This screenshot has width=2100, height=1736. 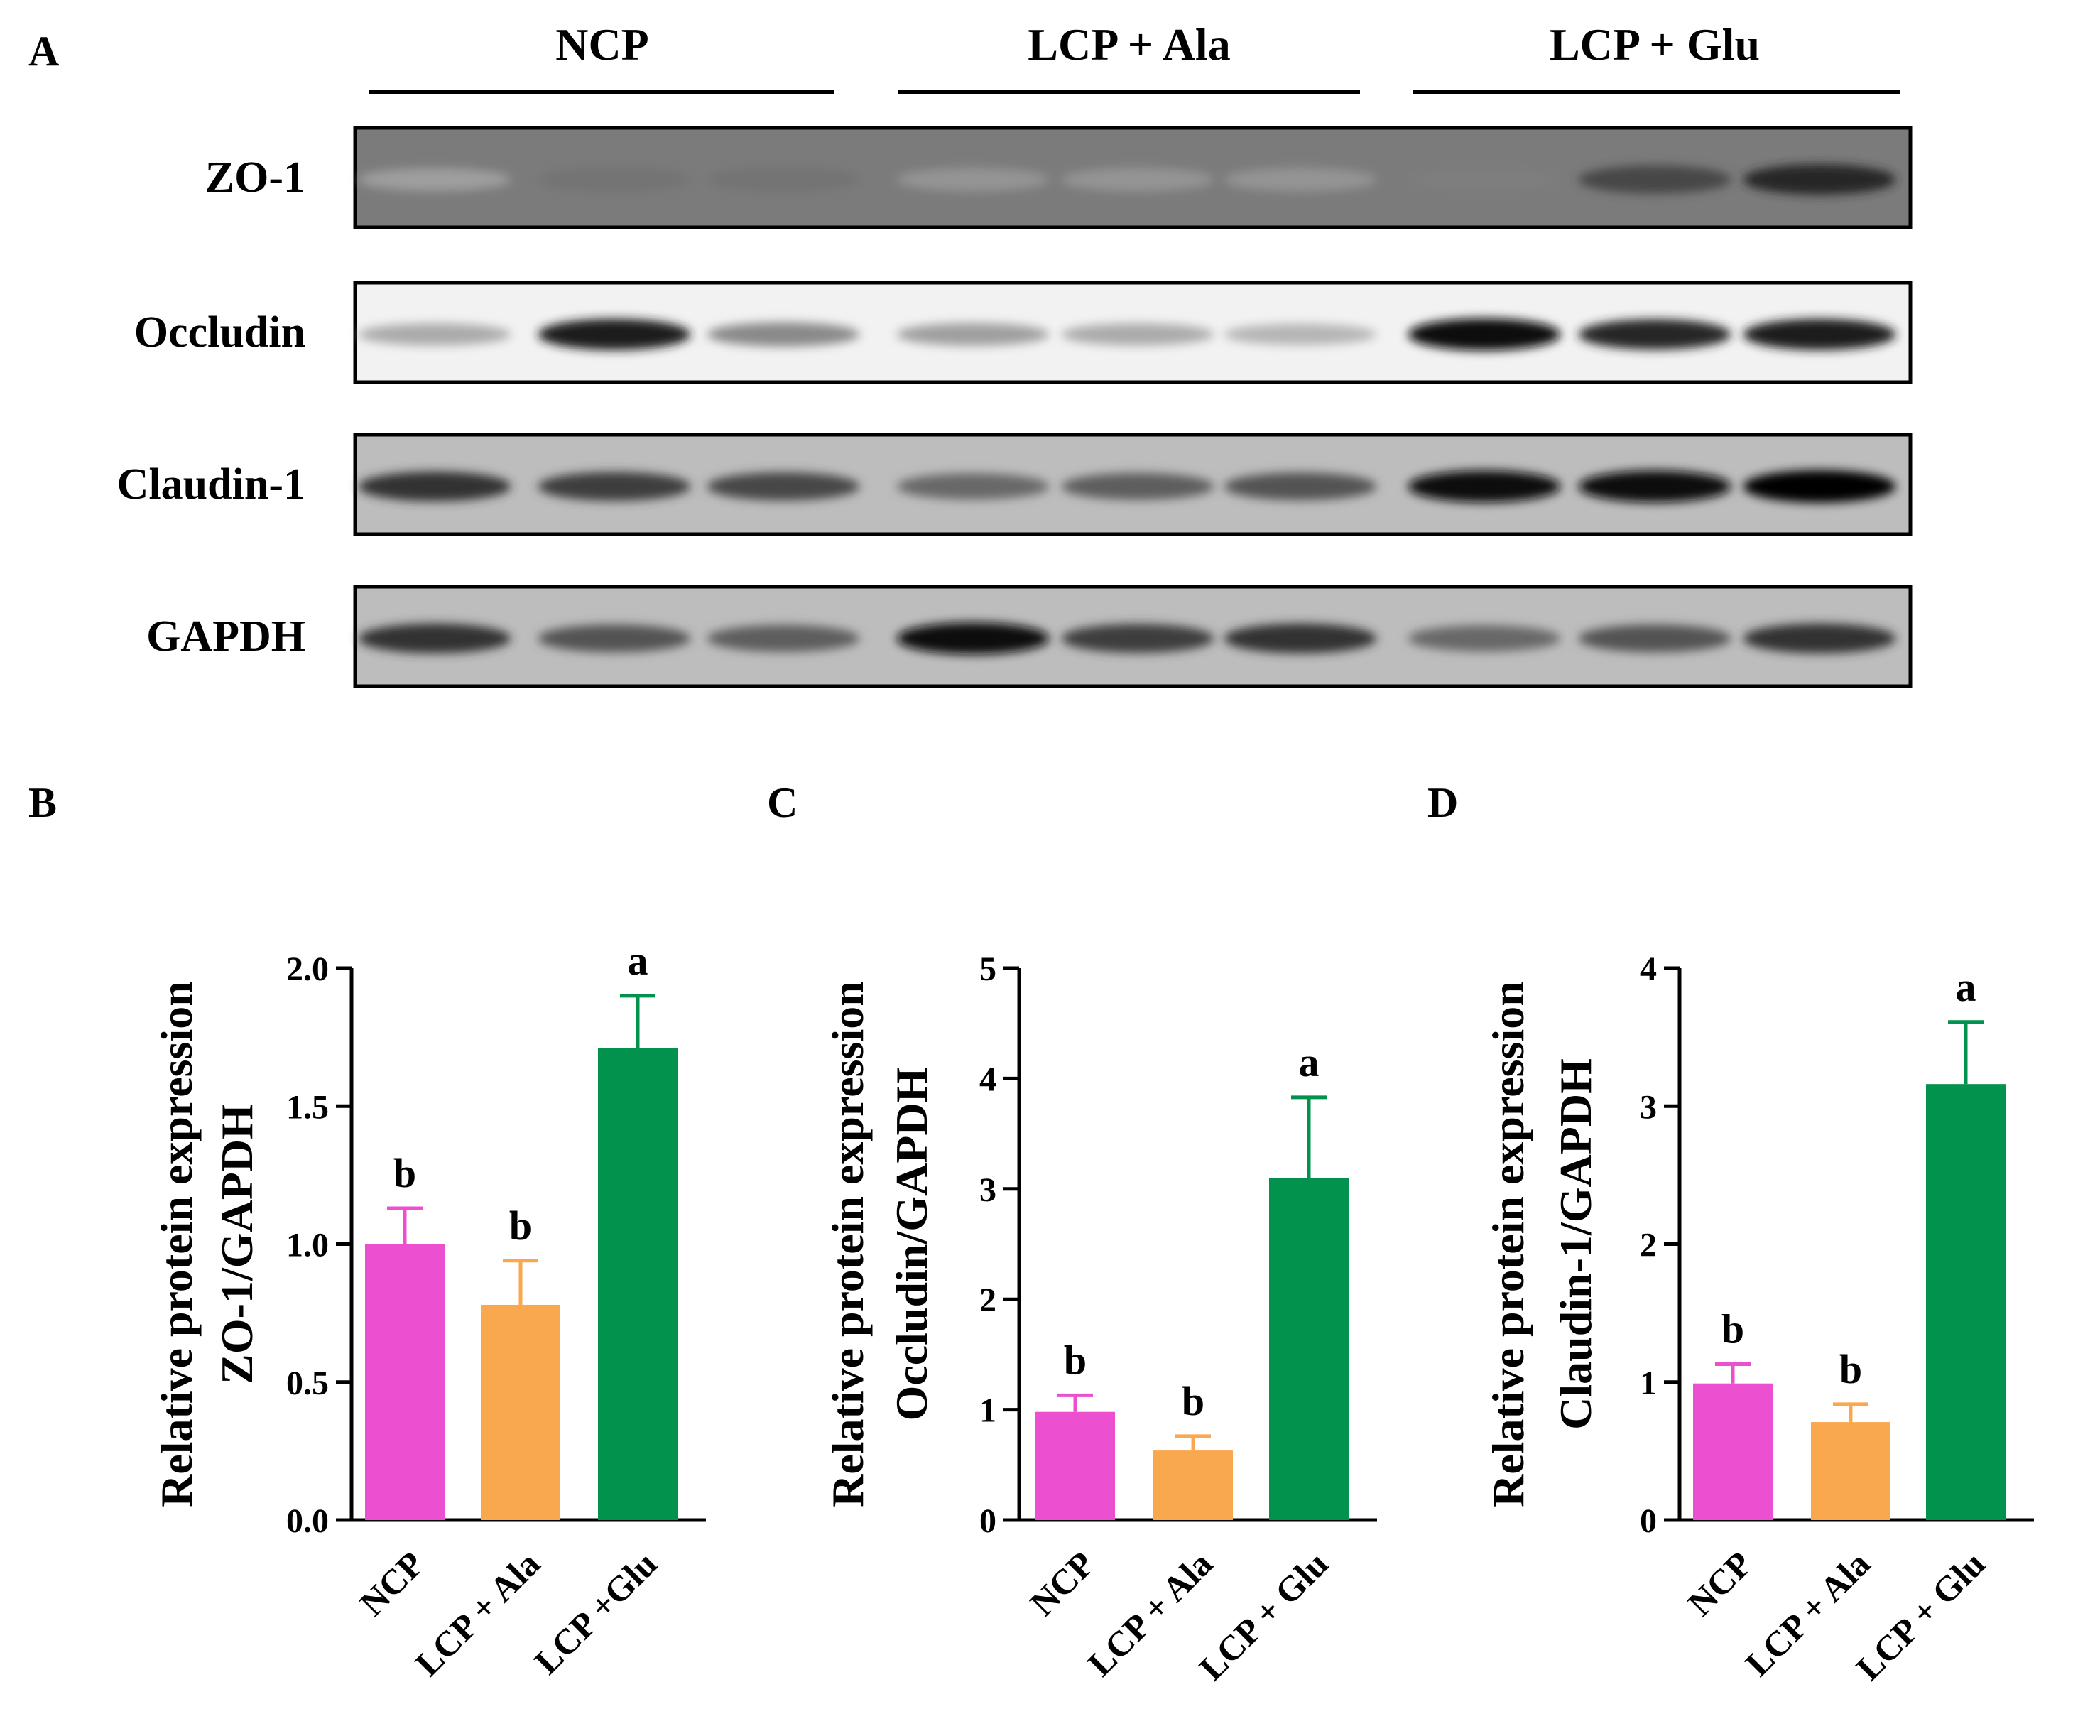 What do you see at coordinates (307, 1521) in the screenshot?
I see `y-tick-label: 0.0` at bounding box center [307, 1521].